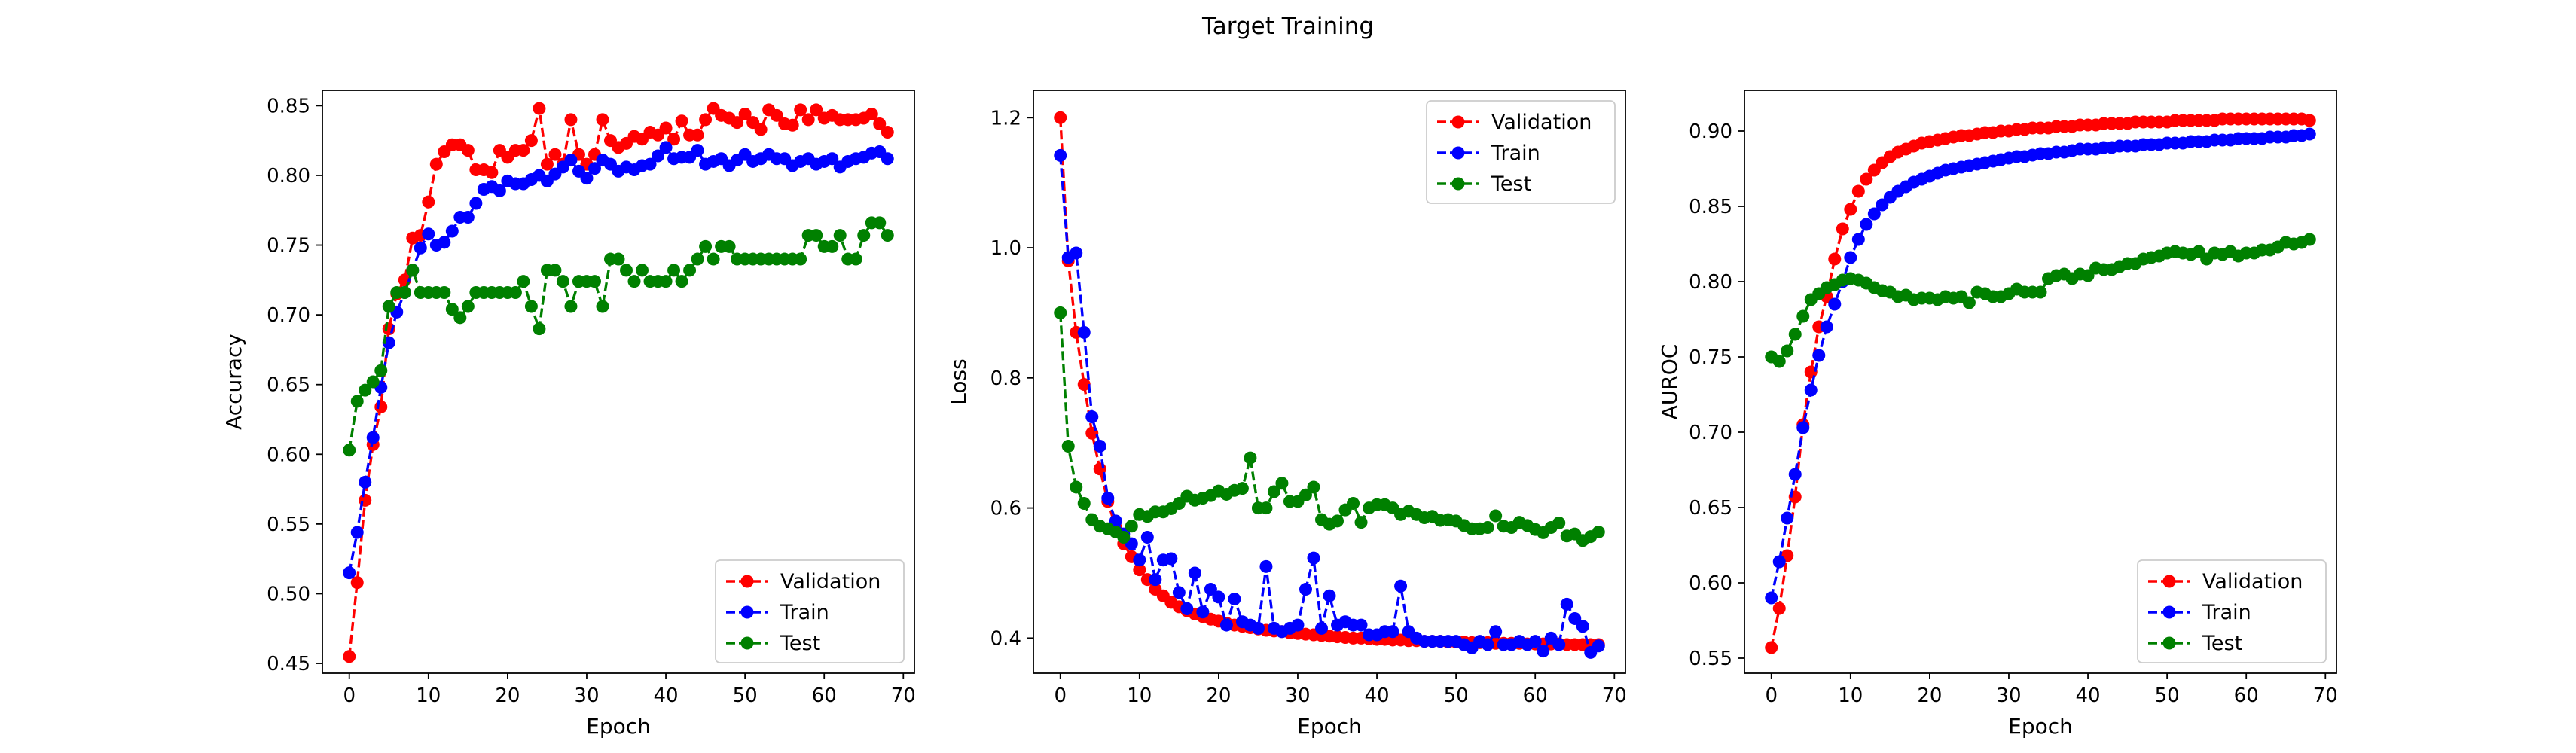  I want to click on accuracy-legend-validation-label: Validation, so click(831, 581).